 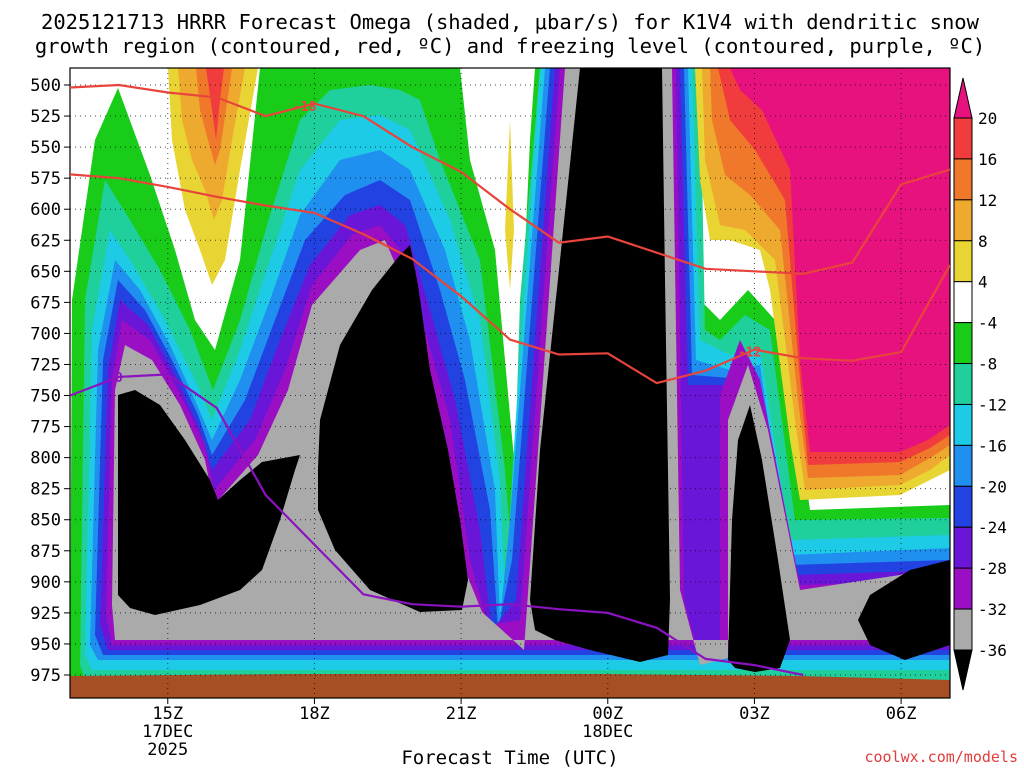 I want to click on y-tick-label: 900, so click(x=45, y=583).